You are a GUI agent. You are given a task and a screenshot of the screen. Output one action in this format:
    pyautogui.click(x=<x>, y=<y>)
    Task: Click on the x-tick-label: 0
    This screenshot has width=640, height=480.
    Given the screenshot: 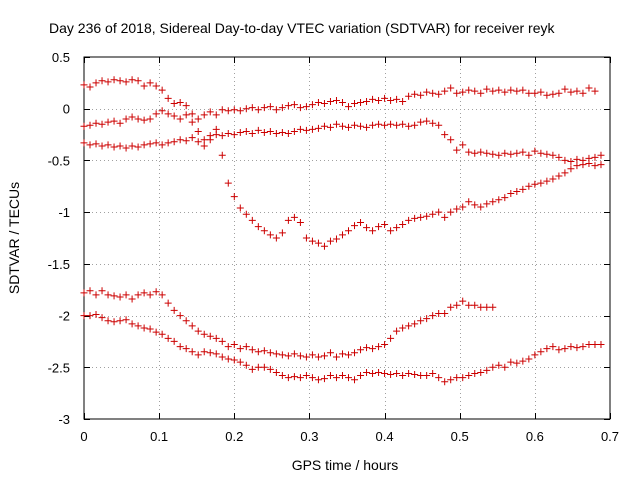 What is the action you would take?
    pyautogui.click(x=83, y=436)
    